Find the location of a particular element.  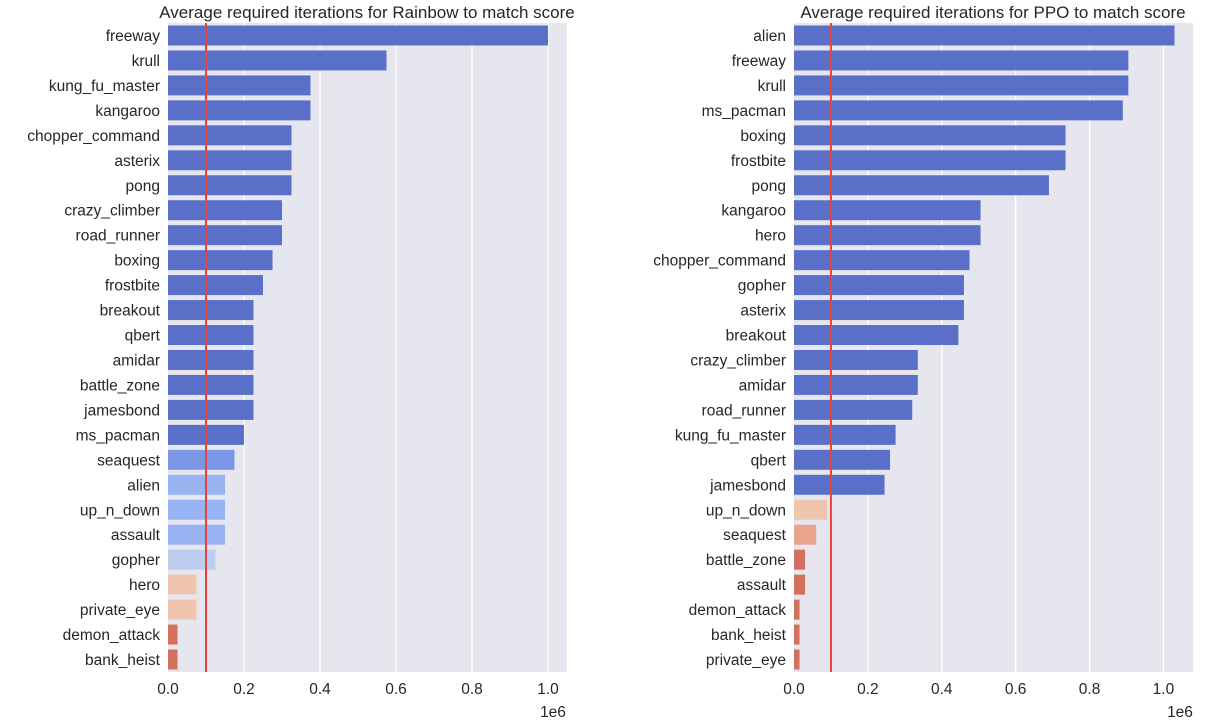

ppo-bar-jamesbond is located at coordinates (839, 484).